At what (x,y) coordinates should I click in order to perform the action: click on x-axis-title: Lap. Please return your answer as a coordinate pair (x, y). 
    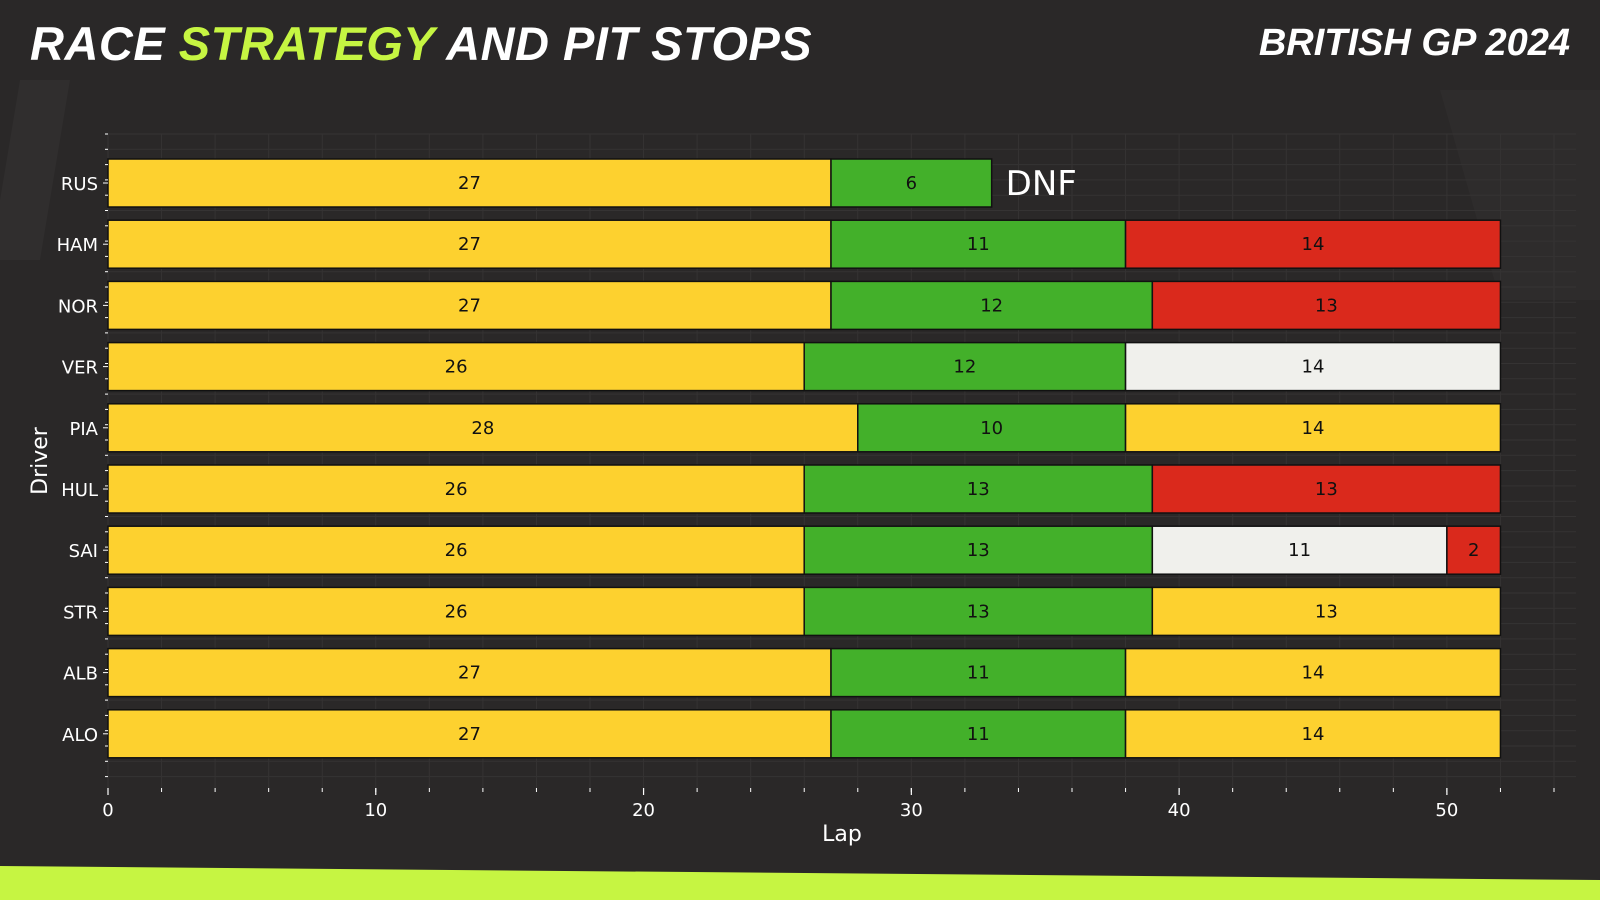
    Looking at the image, I should click on (842, 834).